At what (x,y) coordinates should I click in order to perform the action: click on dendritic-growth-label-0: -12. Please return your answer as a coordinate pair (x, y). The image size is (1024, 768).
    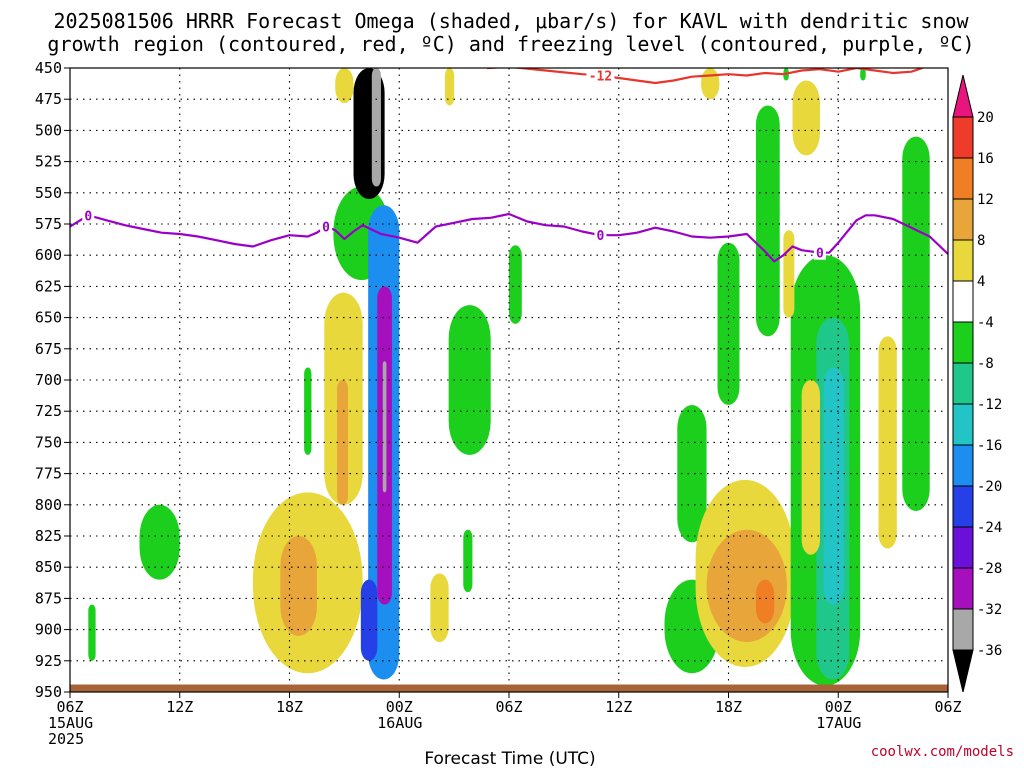
    Looking at the image, I should click on (600, 76).